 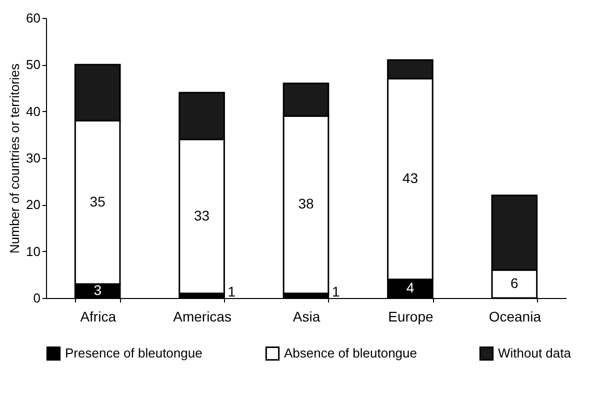 I want to click on x-tick-label: Asia, so click(x=306, y=316).